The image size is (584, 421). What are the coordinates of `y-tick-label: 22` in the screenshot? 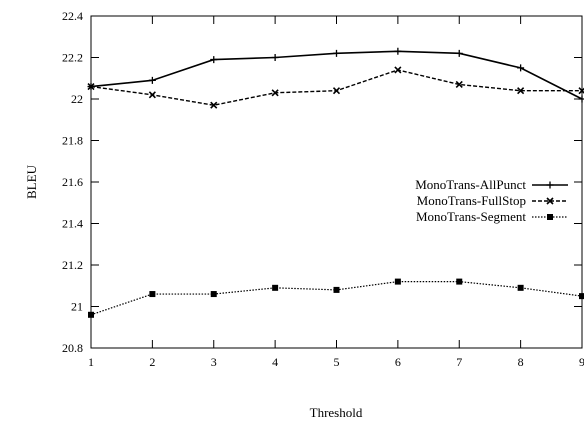 It's located at (77, 99).